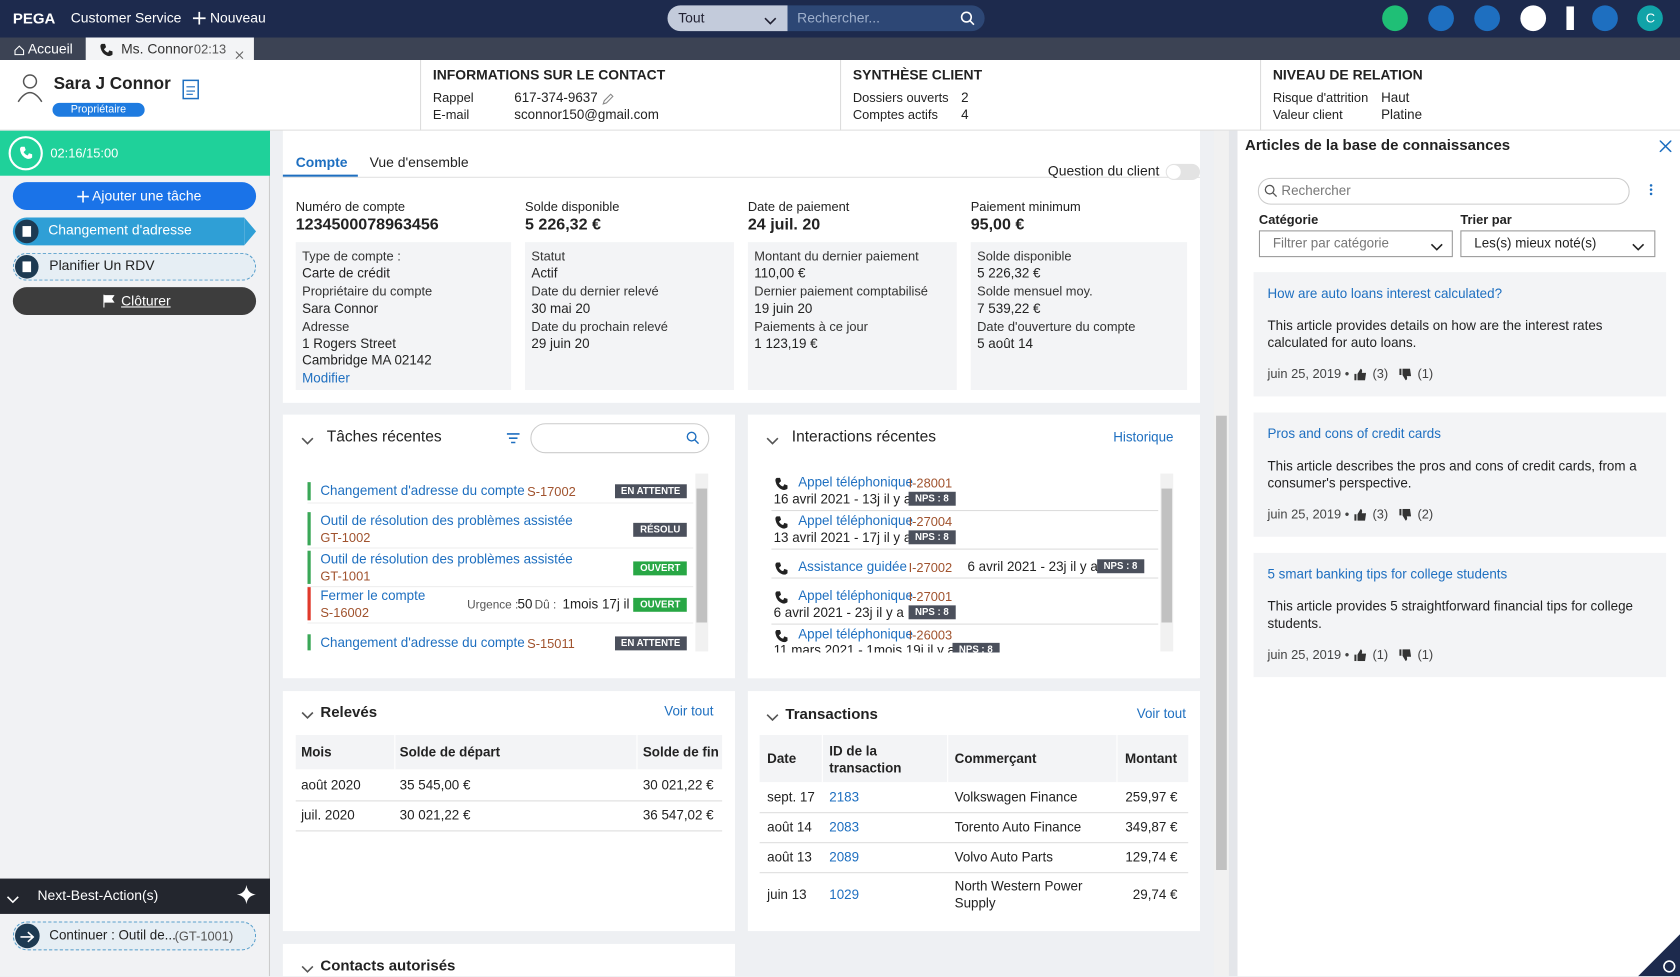 The width and height of the screenshot is (1680, 977). Describe the element at coordinates (1558, 244) in the screenshot. I see `sort-select` at that location.